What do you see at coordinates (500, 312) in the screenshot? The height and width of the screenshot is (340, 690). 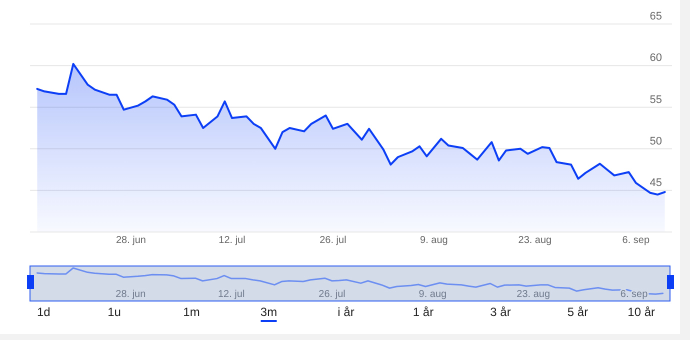 I see `text: 3 år` at bounding box center [500, 312].